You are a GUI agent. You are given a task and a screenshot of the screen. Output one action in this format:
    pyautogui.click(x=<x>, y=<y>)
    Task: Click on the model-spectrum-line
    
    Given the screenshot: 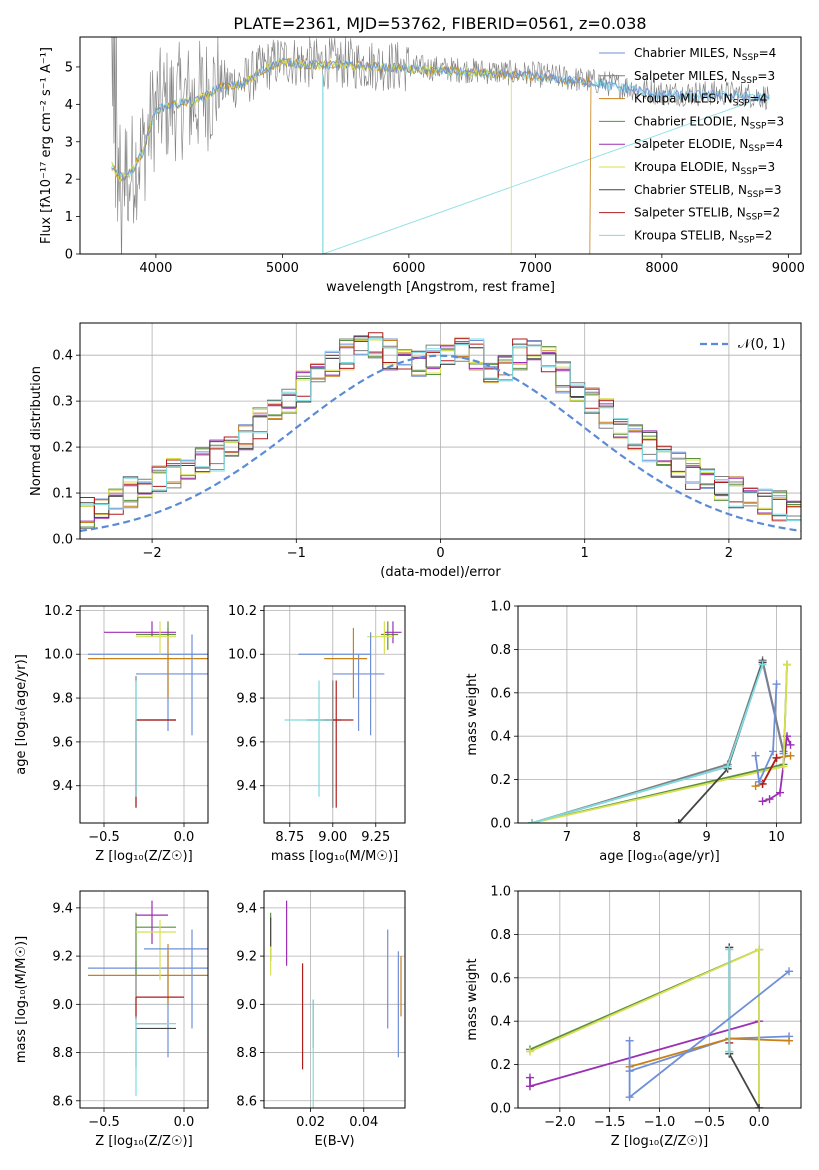 What is the action you would take?
    pyautogui.click(x=441, y=155)
    